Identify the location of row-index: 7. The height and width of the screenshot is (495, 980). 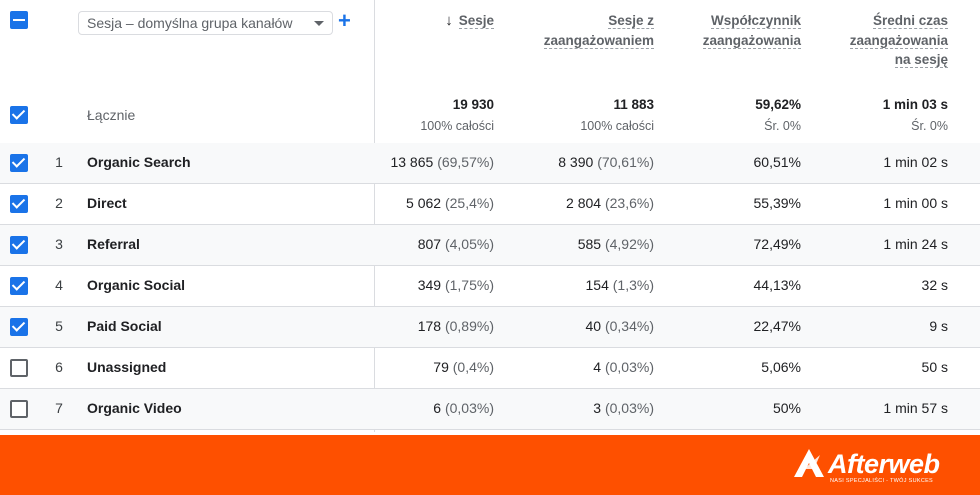
(59, 408).